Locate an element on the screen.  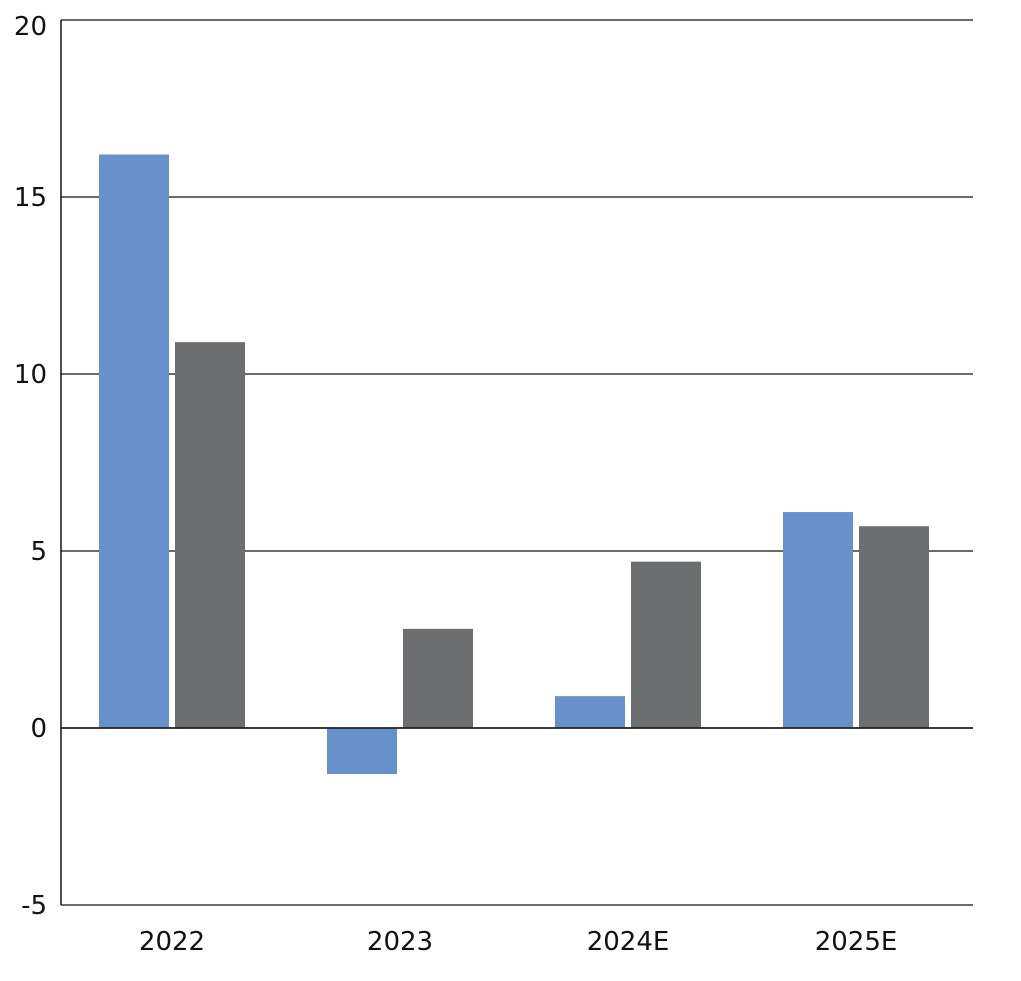
x-category-label: 2025E is located at coordinates (856, 942).